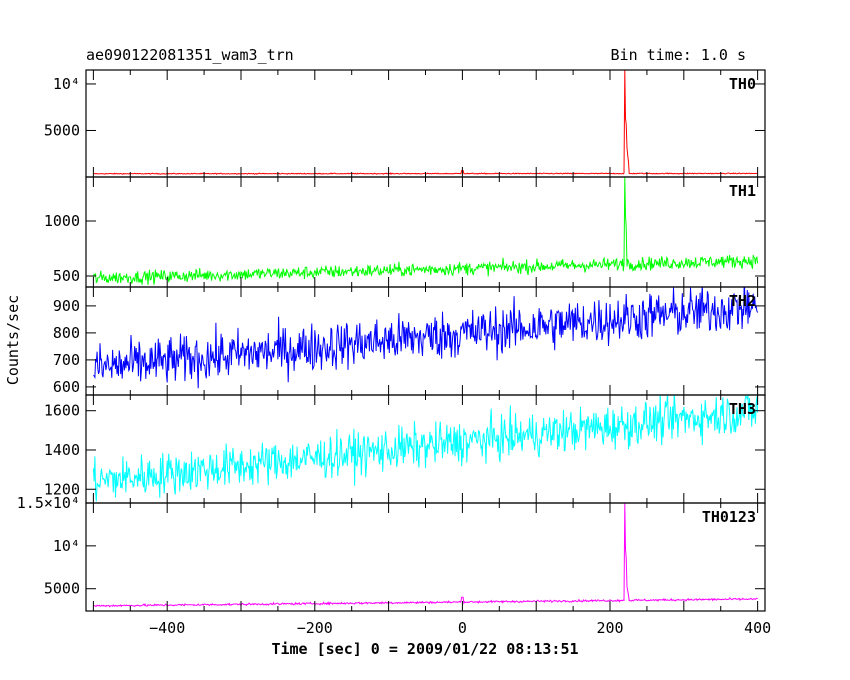 The height and width of the screenshot is (680, 850). Describe the element at coordinates (609, 628) in the screenshot. I see `x-tick-label: 200` at that location.